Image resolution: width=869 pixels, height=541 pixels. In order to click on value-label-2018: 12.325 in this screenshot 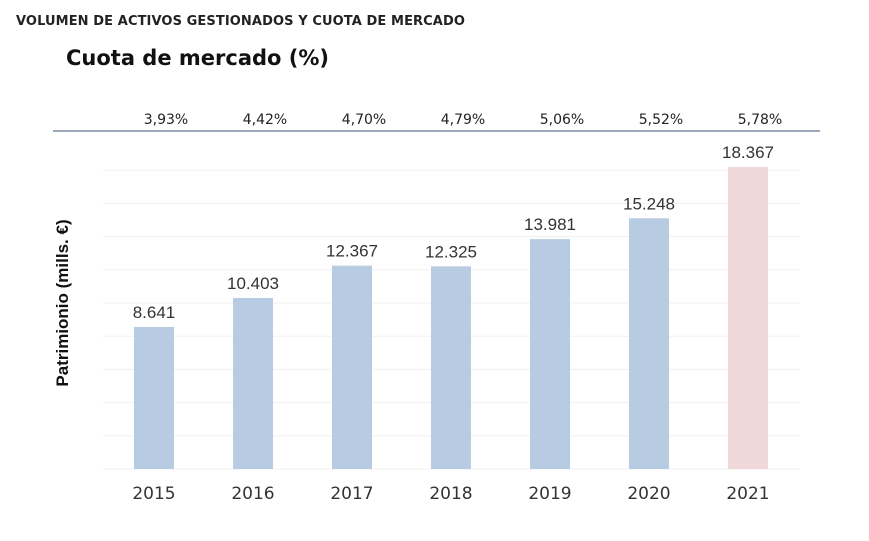, I will do `click(451, 251)`.